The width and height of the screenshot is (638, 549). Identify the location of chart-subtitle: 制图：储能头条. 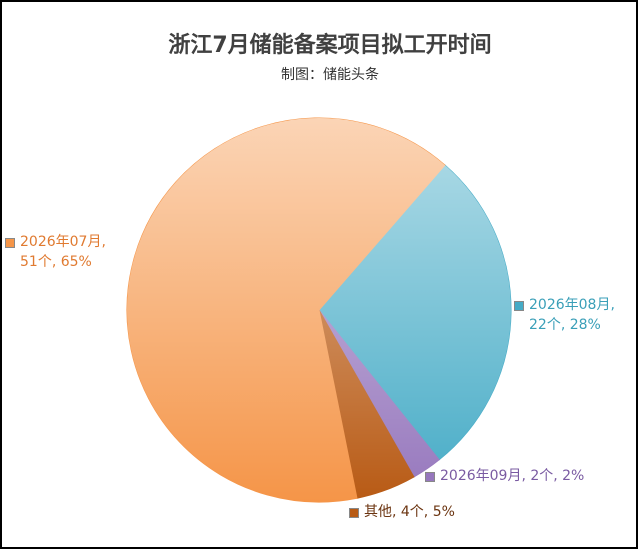
(330, 74).